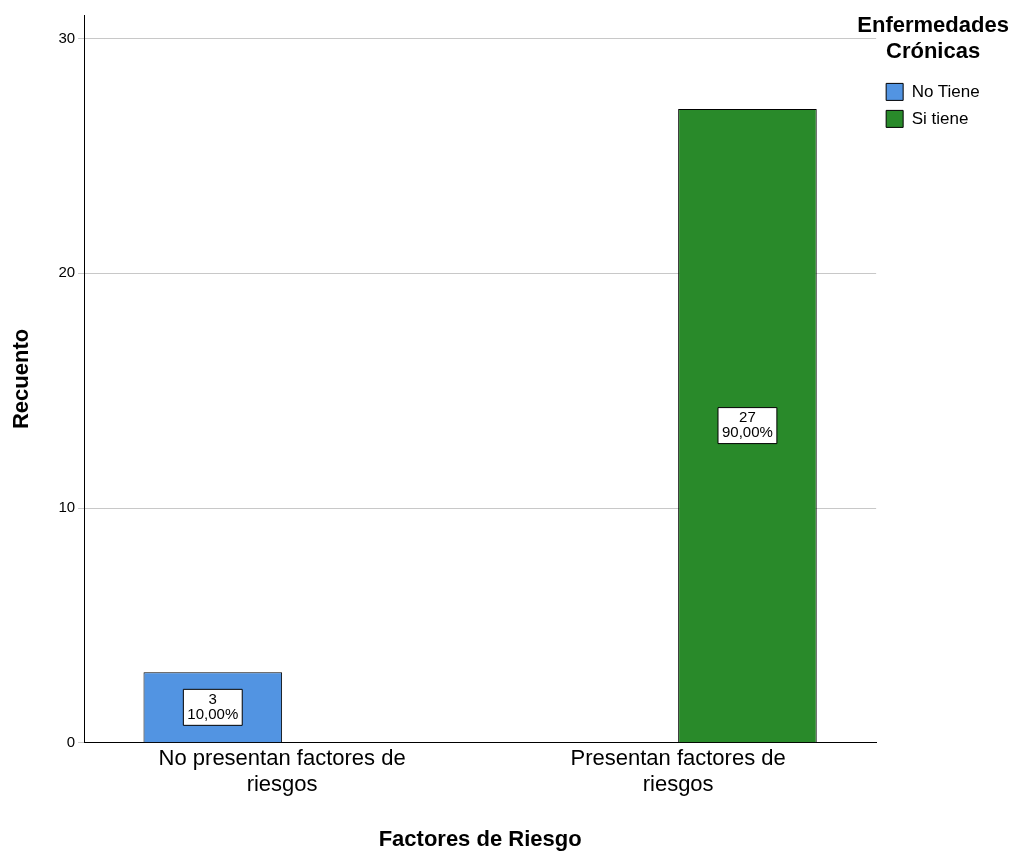  Describe the element at coordinates (71, 741) in the screenshot. I see `y-tick-label: 0` at that location.